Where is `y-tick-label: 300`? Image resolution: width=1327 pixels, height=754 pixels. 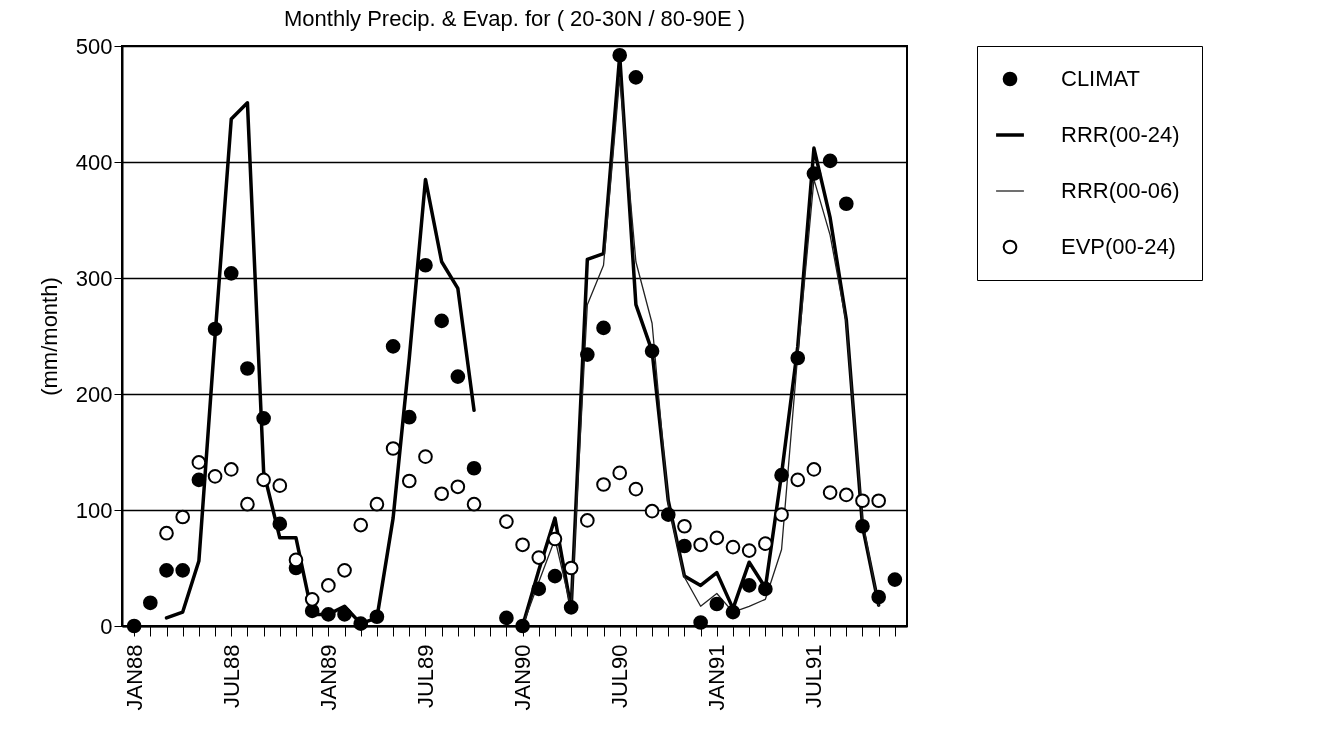
y-tick-label: 300 is located at coordinates (94, 278).